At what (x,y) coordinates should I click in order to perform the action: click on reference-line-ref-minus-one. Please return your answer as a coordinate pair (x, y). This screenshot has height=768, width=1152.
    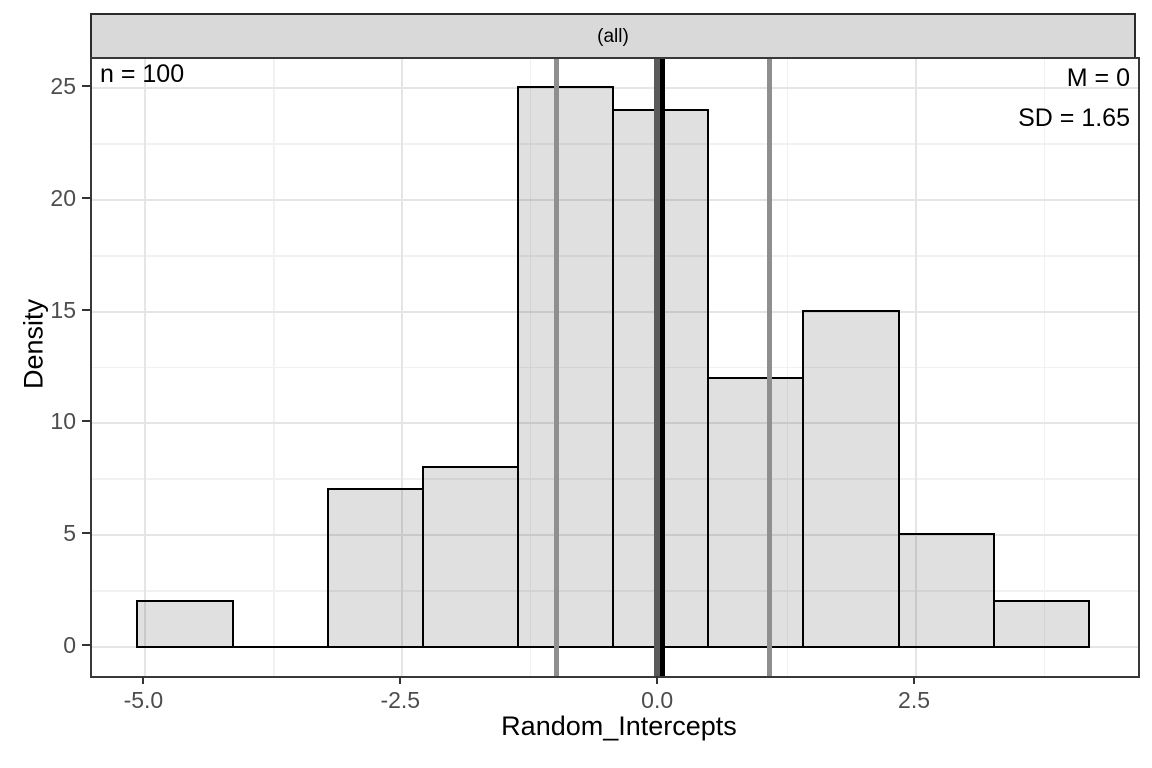
    Looking at the image, I should click on (556, 367).